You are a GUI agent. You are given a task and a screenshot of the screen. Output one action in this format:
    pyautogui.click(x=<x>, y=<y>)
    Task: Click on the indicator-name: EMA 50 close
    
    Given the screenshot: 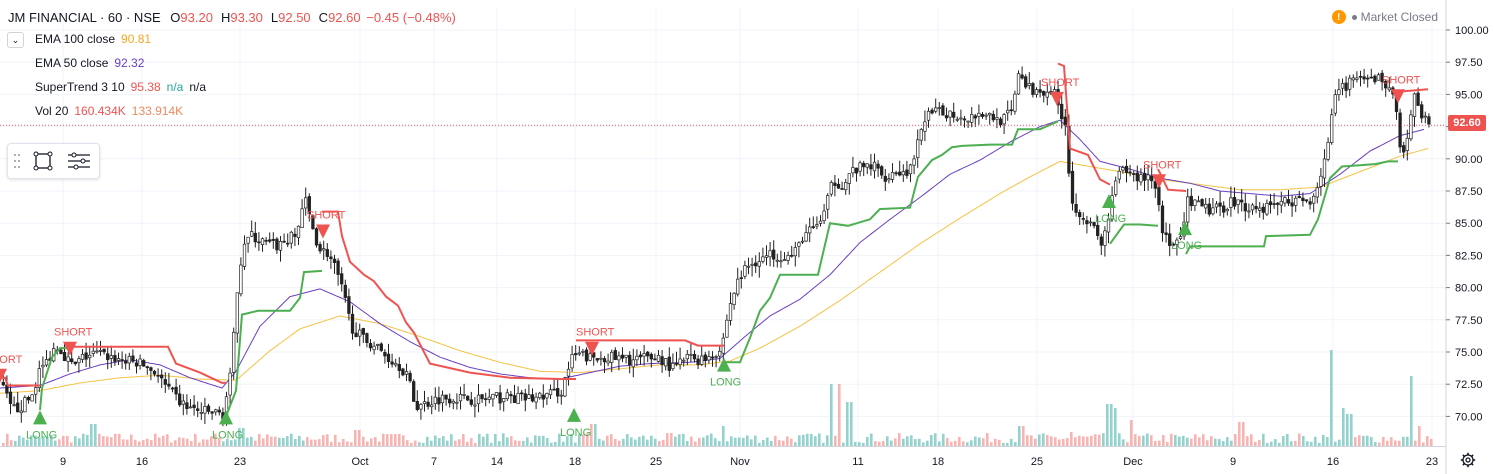 What is the action you would take?
    pyautogui.click(x=72, y=63)
    